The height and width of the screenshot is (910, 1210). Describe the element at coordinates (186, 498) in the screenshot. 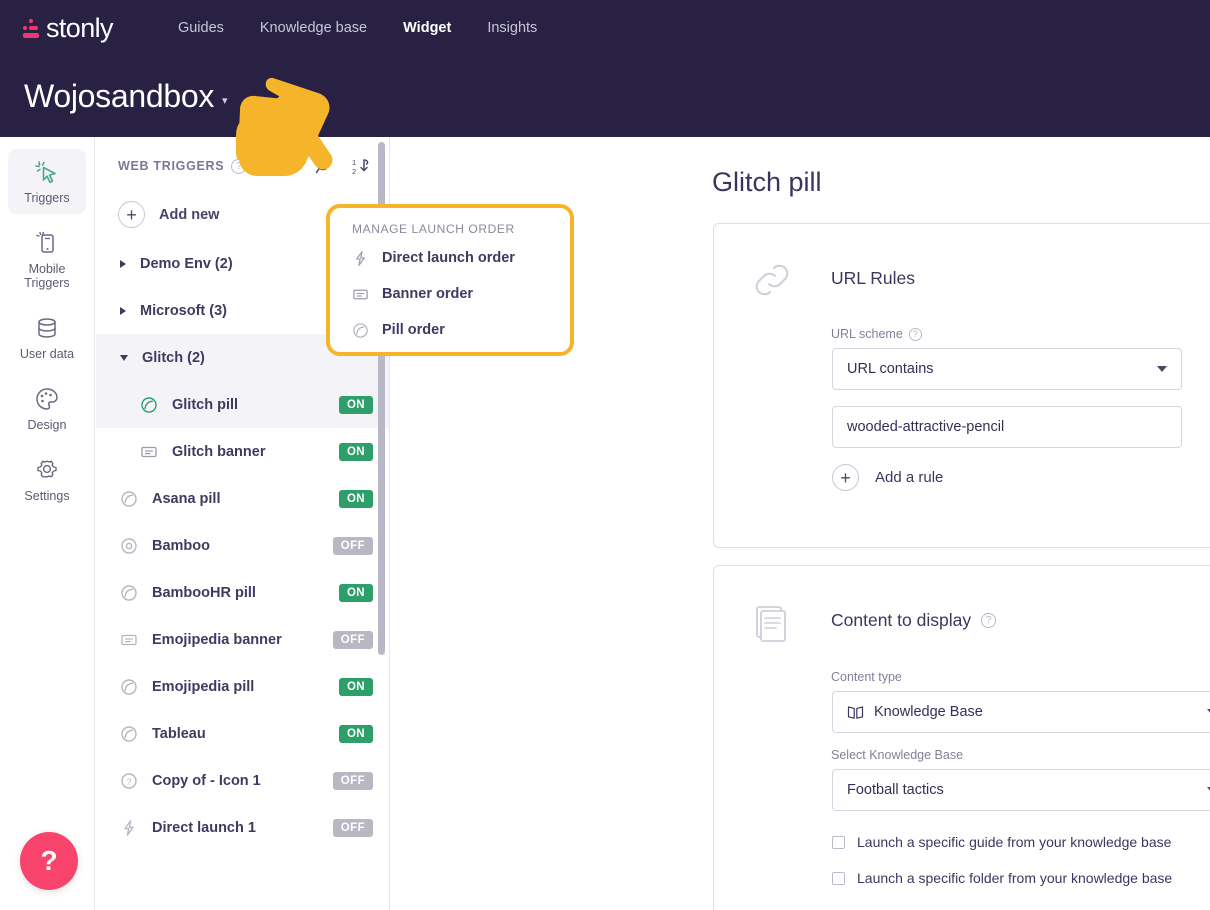

I see `trigger-label: Asana pill` at that location.